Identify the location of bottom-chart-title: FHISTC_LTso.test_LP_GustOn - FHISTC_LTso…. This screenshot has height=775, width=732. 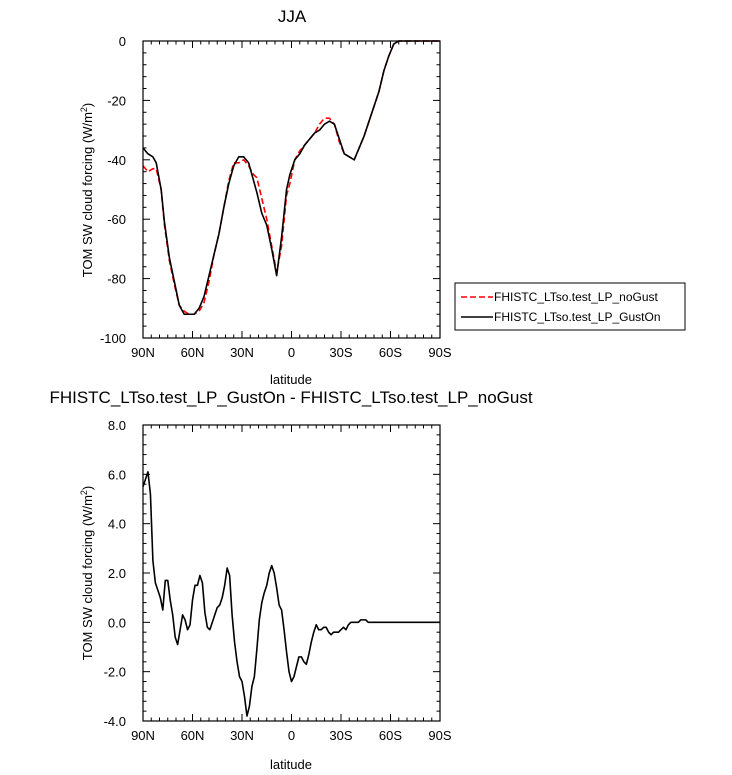
(290, 397).